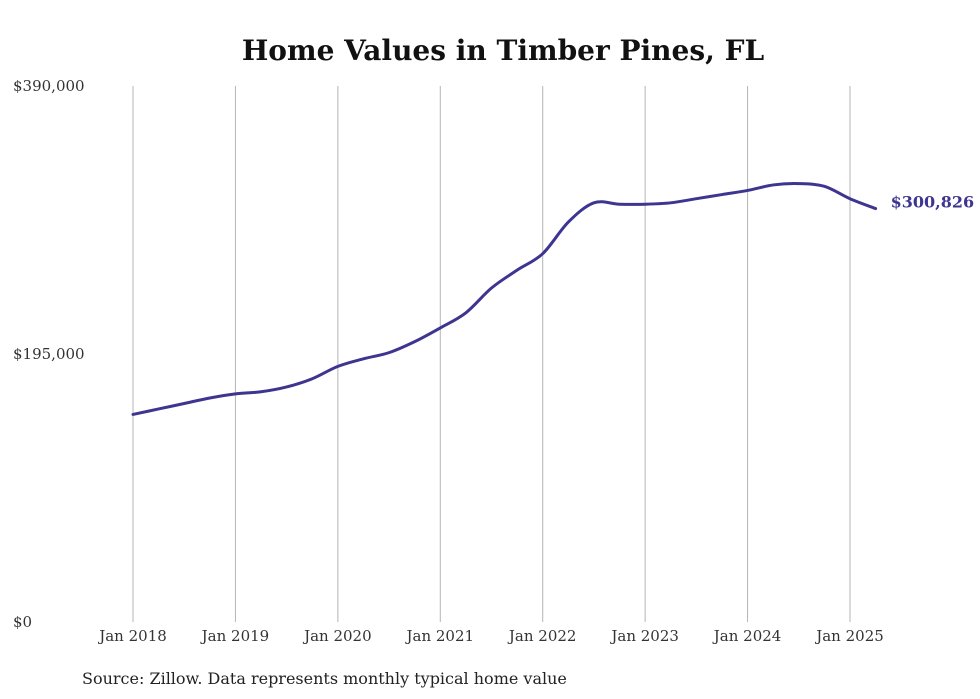 The image size is (980, 699). What do you see at coordinates (22, 622) in the screenshot?
I see `y-tick-label: $0` at bounding box center [22, 622].